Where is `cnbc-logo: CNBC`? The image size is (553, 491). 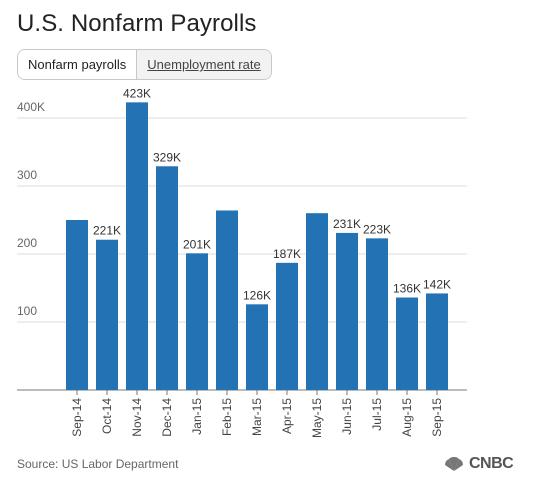
cnbc-logo: CNBC is located at coordinates (478, 464).